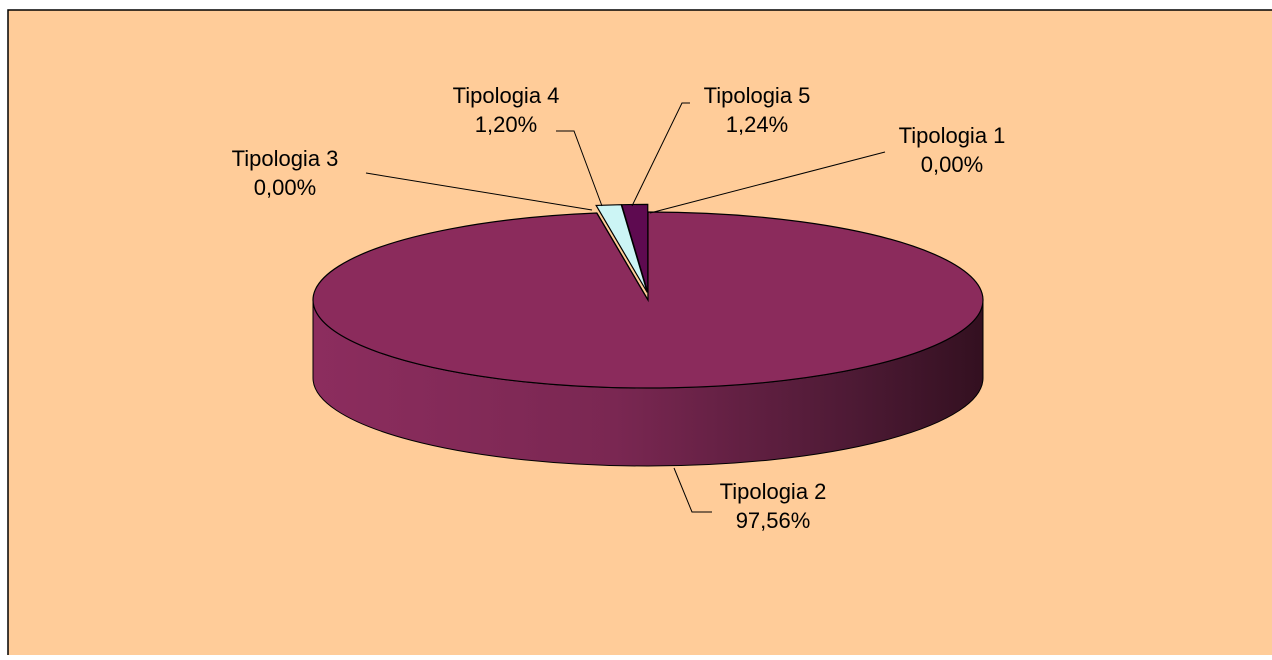  Describe the element at coordinates (757, 124) in the screenshot. I see `slice-value-label: 1,24%` at that location.